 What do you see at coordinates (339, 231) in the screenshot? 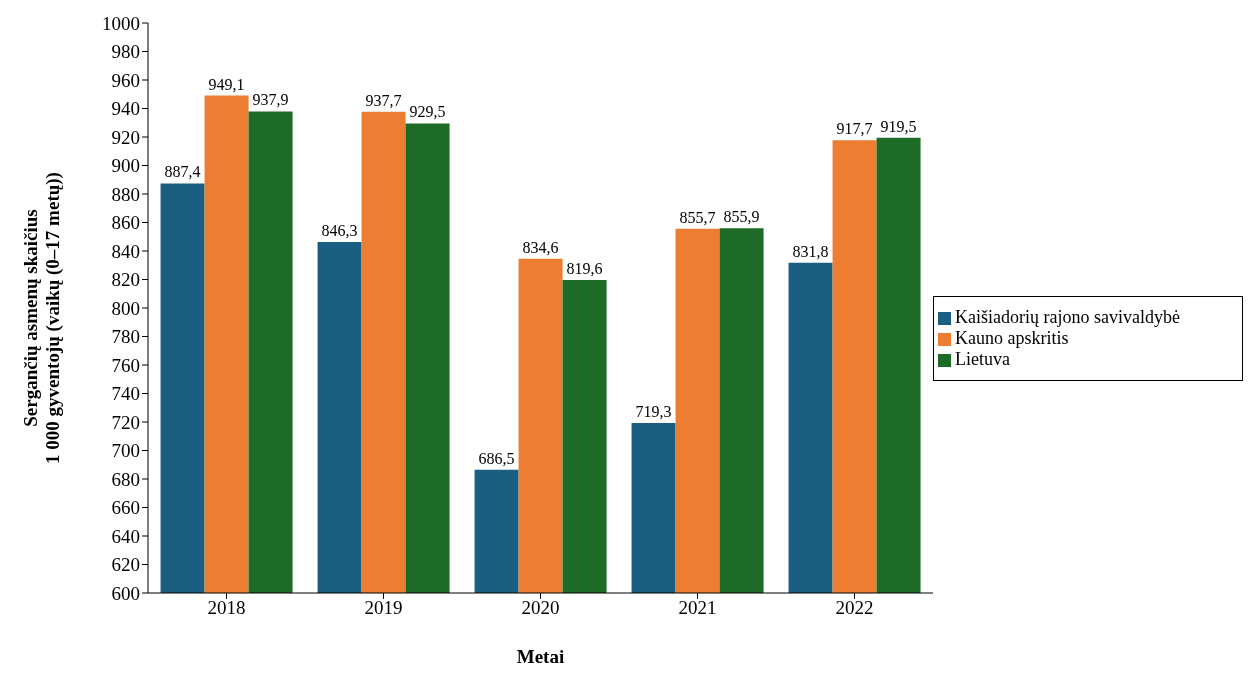
I see `data-label: 846,3` at bounding box center [339, 231].